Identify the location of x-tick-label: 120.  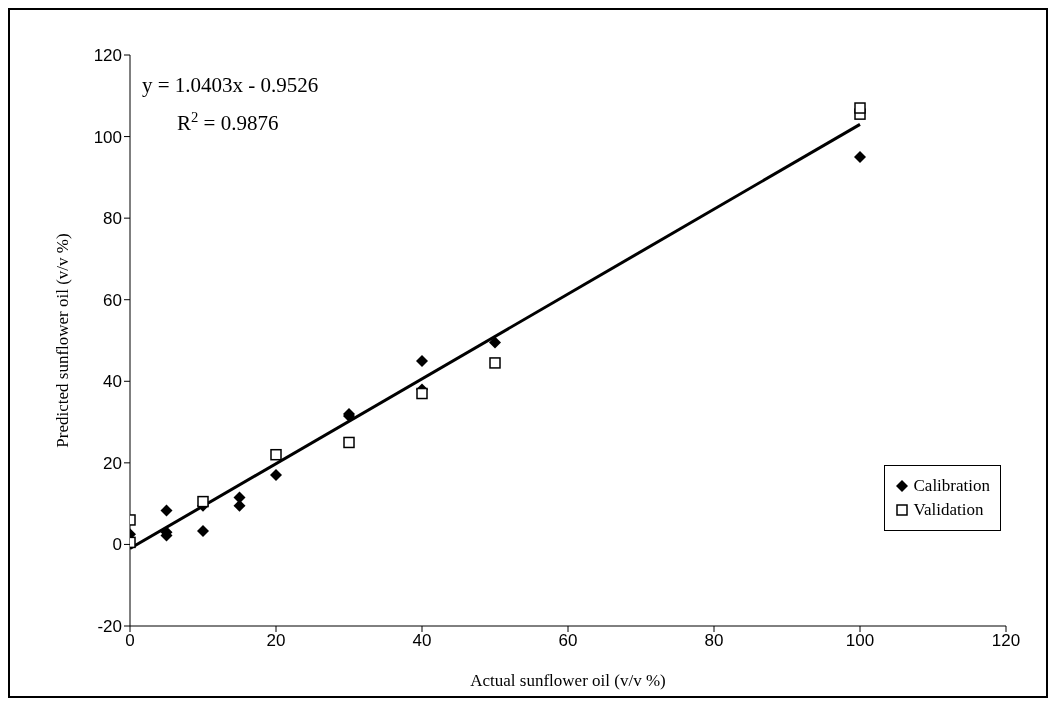
(1006, 641).